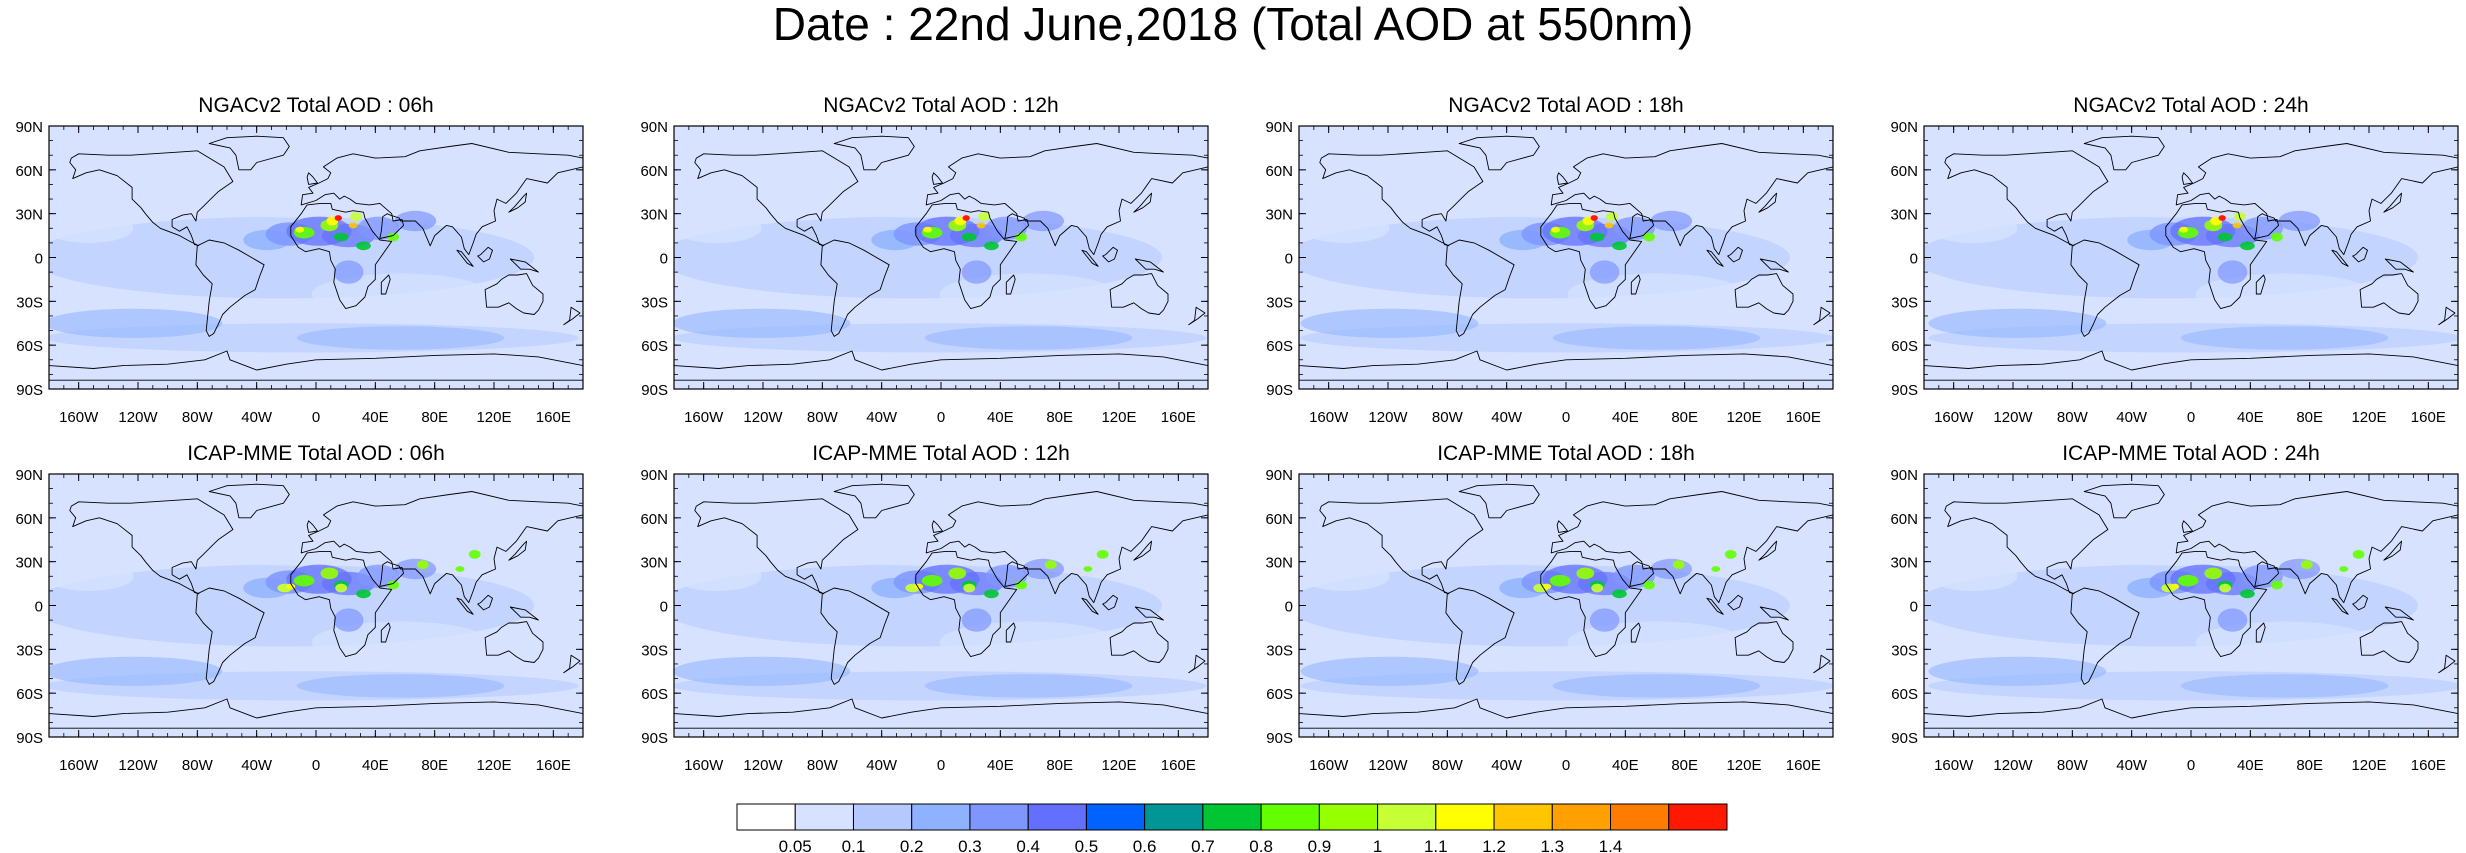 This screenshot has width=2466, height=853. Describe the element at coordinates (2073, 417) in the screenshot. I see `lon-label: 80W` at that location.